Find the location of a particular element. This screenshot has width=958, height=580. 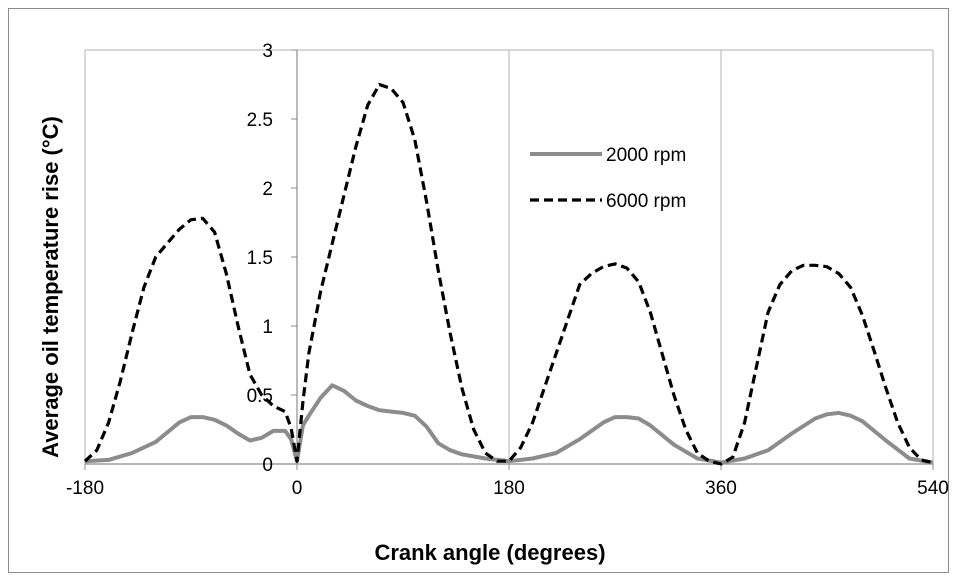

x-tick-label: -180 is located at coordinates (85, 488).